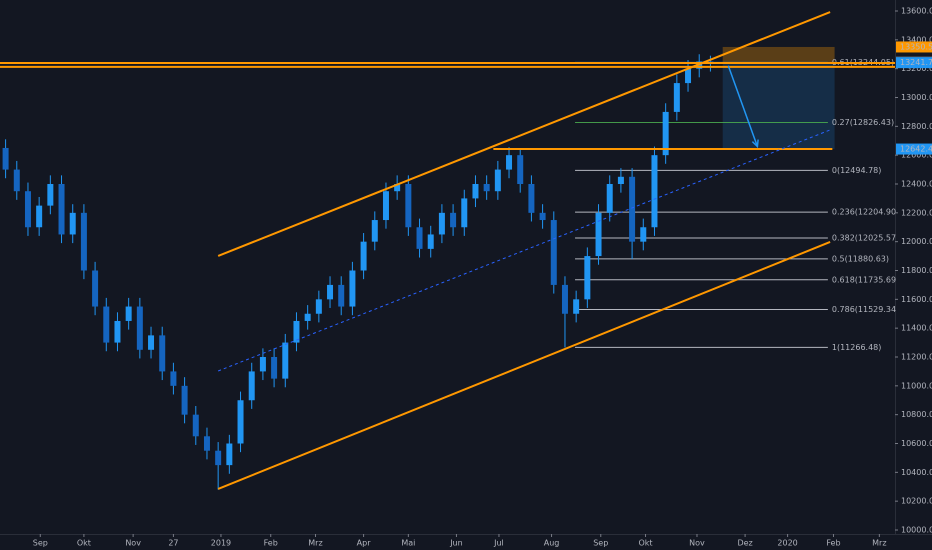 Image resolution: width=932 pixels, height=550 pixels. I want to click on y-tick-label: 11400.00, so click(916, 328).